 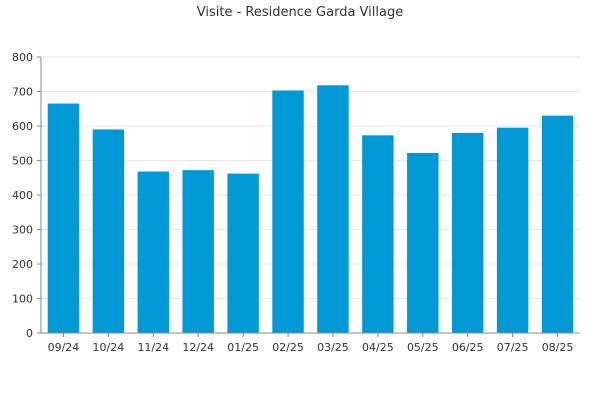 What do you see at coordinates (64, 347) in the screenshot?
I see `x-tick-label: 09/24` at bounding box center [64, 347].